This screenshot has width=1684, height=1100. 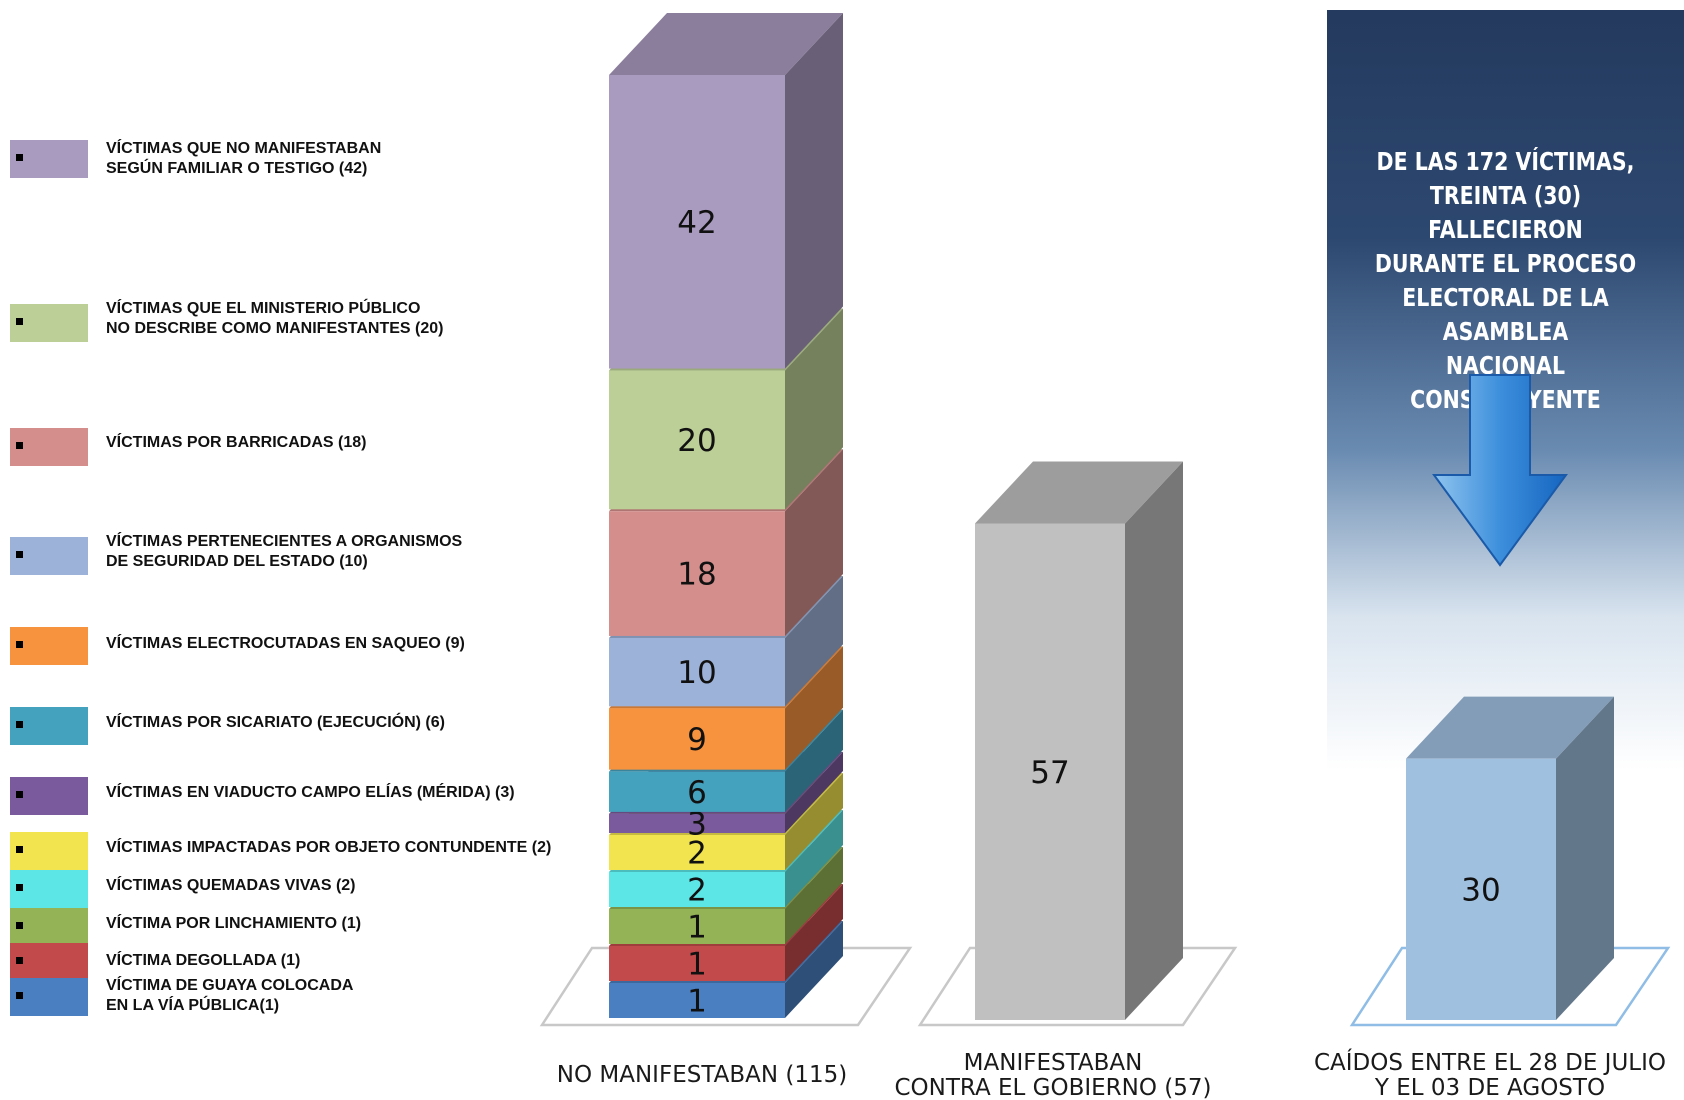 I want to click on bar-value-label: 20, so click(x=696, y=441).